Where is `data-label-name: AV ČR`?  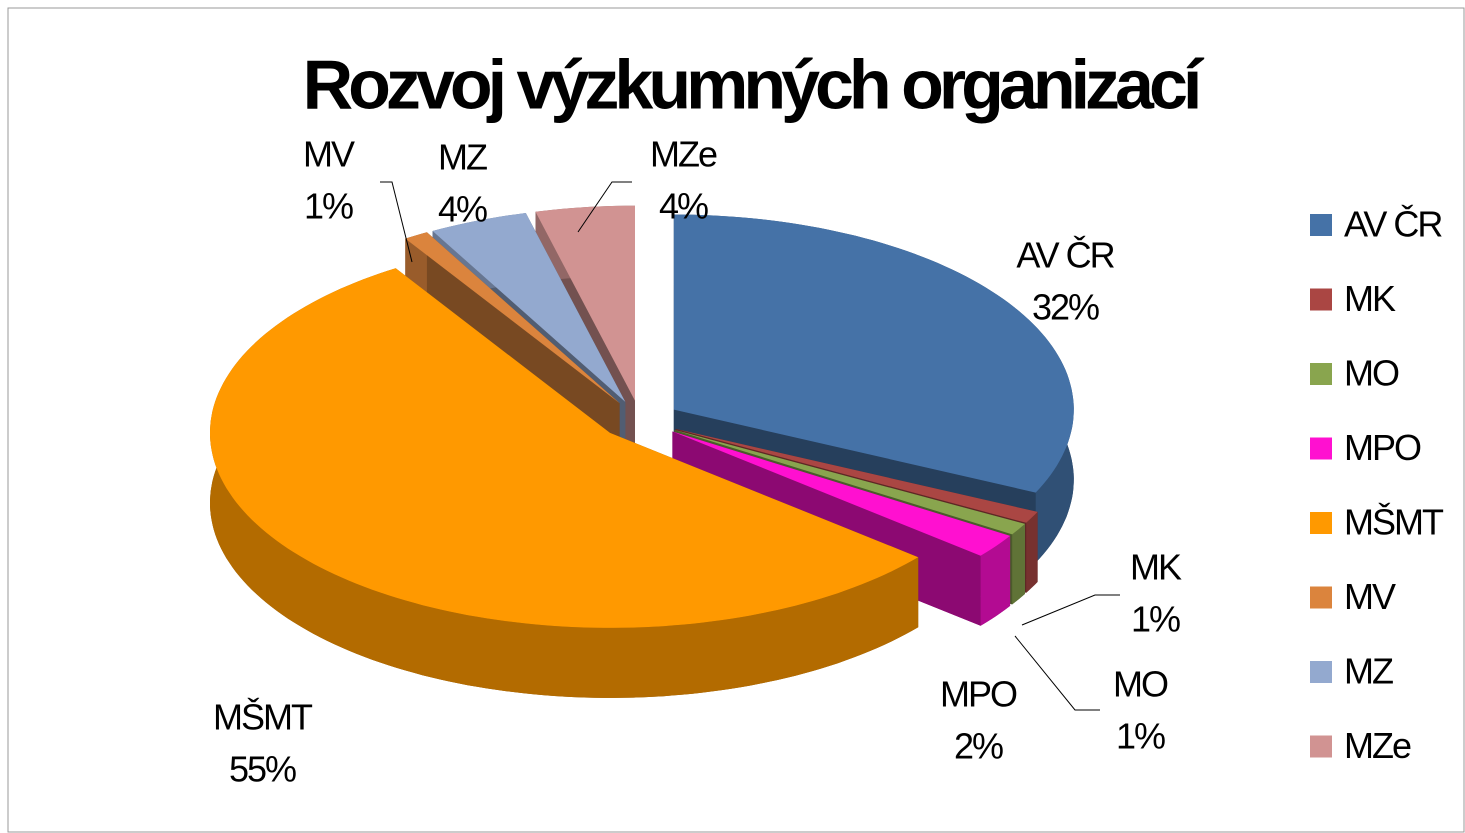 data-label-name: AV ČR is located at coordinates (1065, 255).